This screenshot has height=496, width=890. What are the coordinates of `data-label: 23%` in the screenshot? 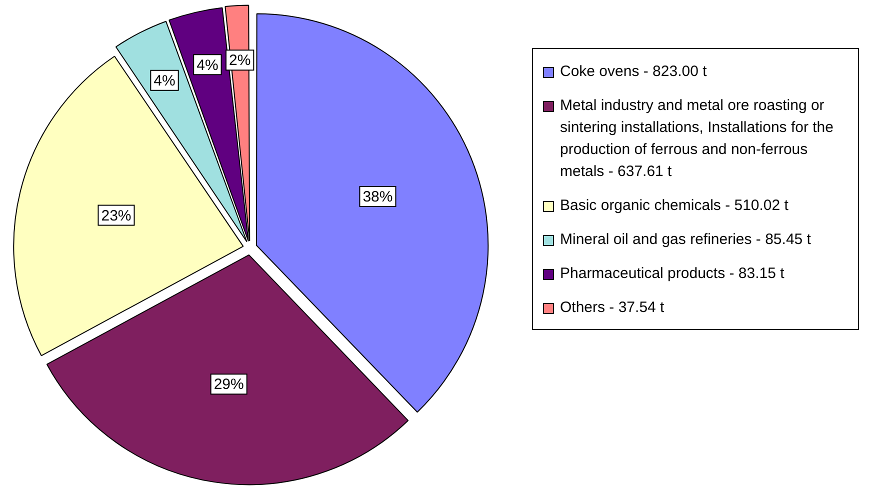 It's located at (116, 215).